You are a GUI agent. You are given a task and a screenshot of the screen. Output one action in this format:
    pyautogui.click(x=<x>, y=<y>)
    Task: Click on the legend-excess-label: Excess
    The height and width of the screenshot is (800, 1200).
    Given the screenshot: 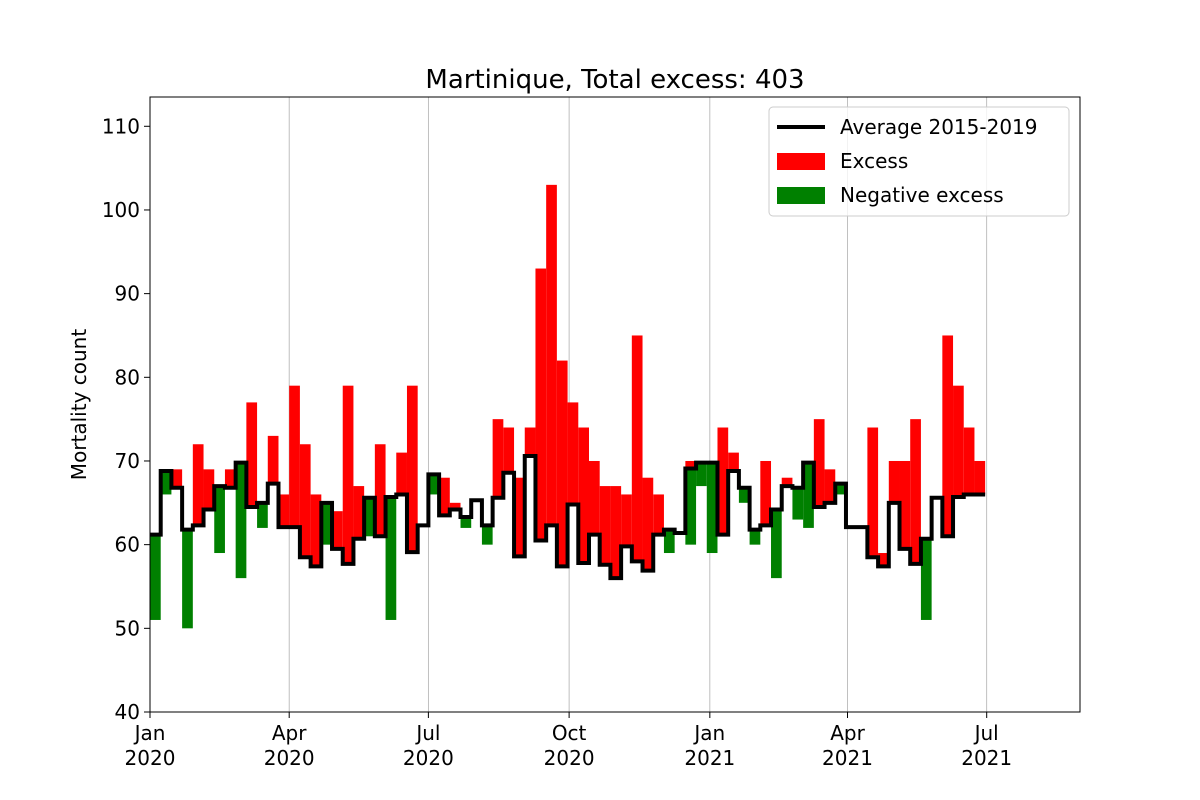 What is the action you would take?
    pyautogui.click(x=874, y=161)
    